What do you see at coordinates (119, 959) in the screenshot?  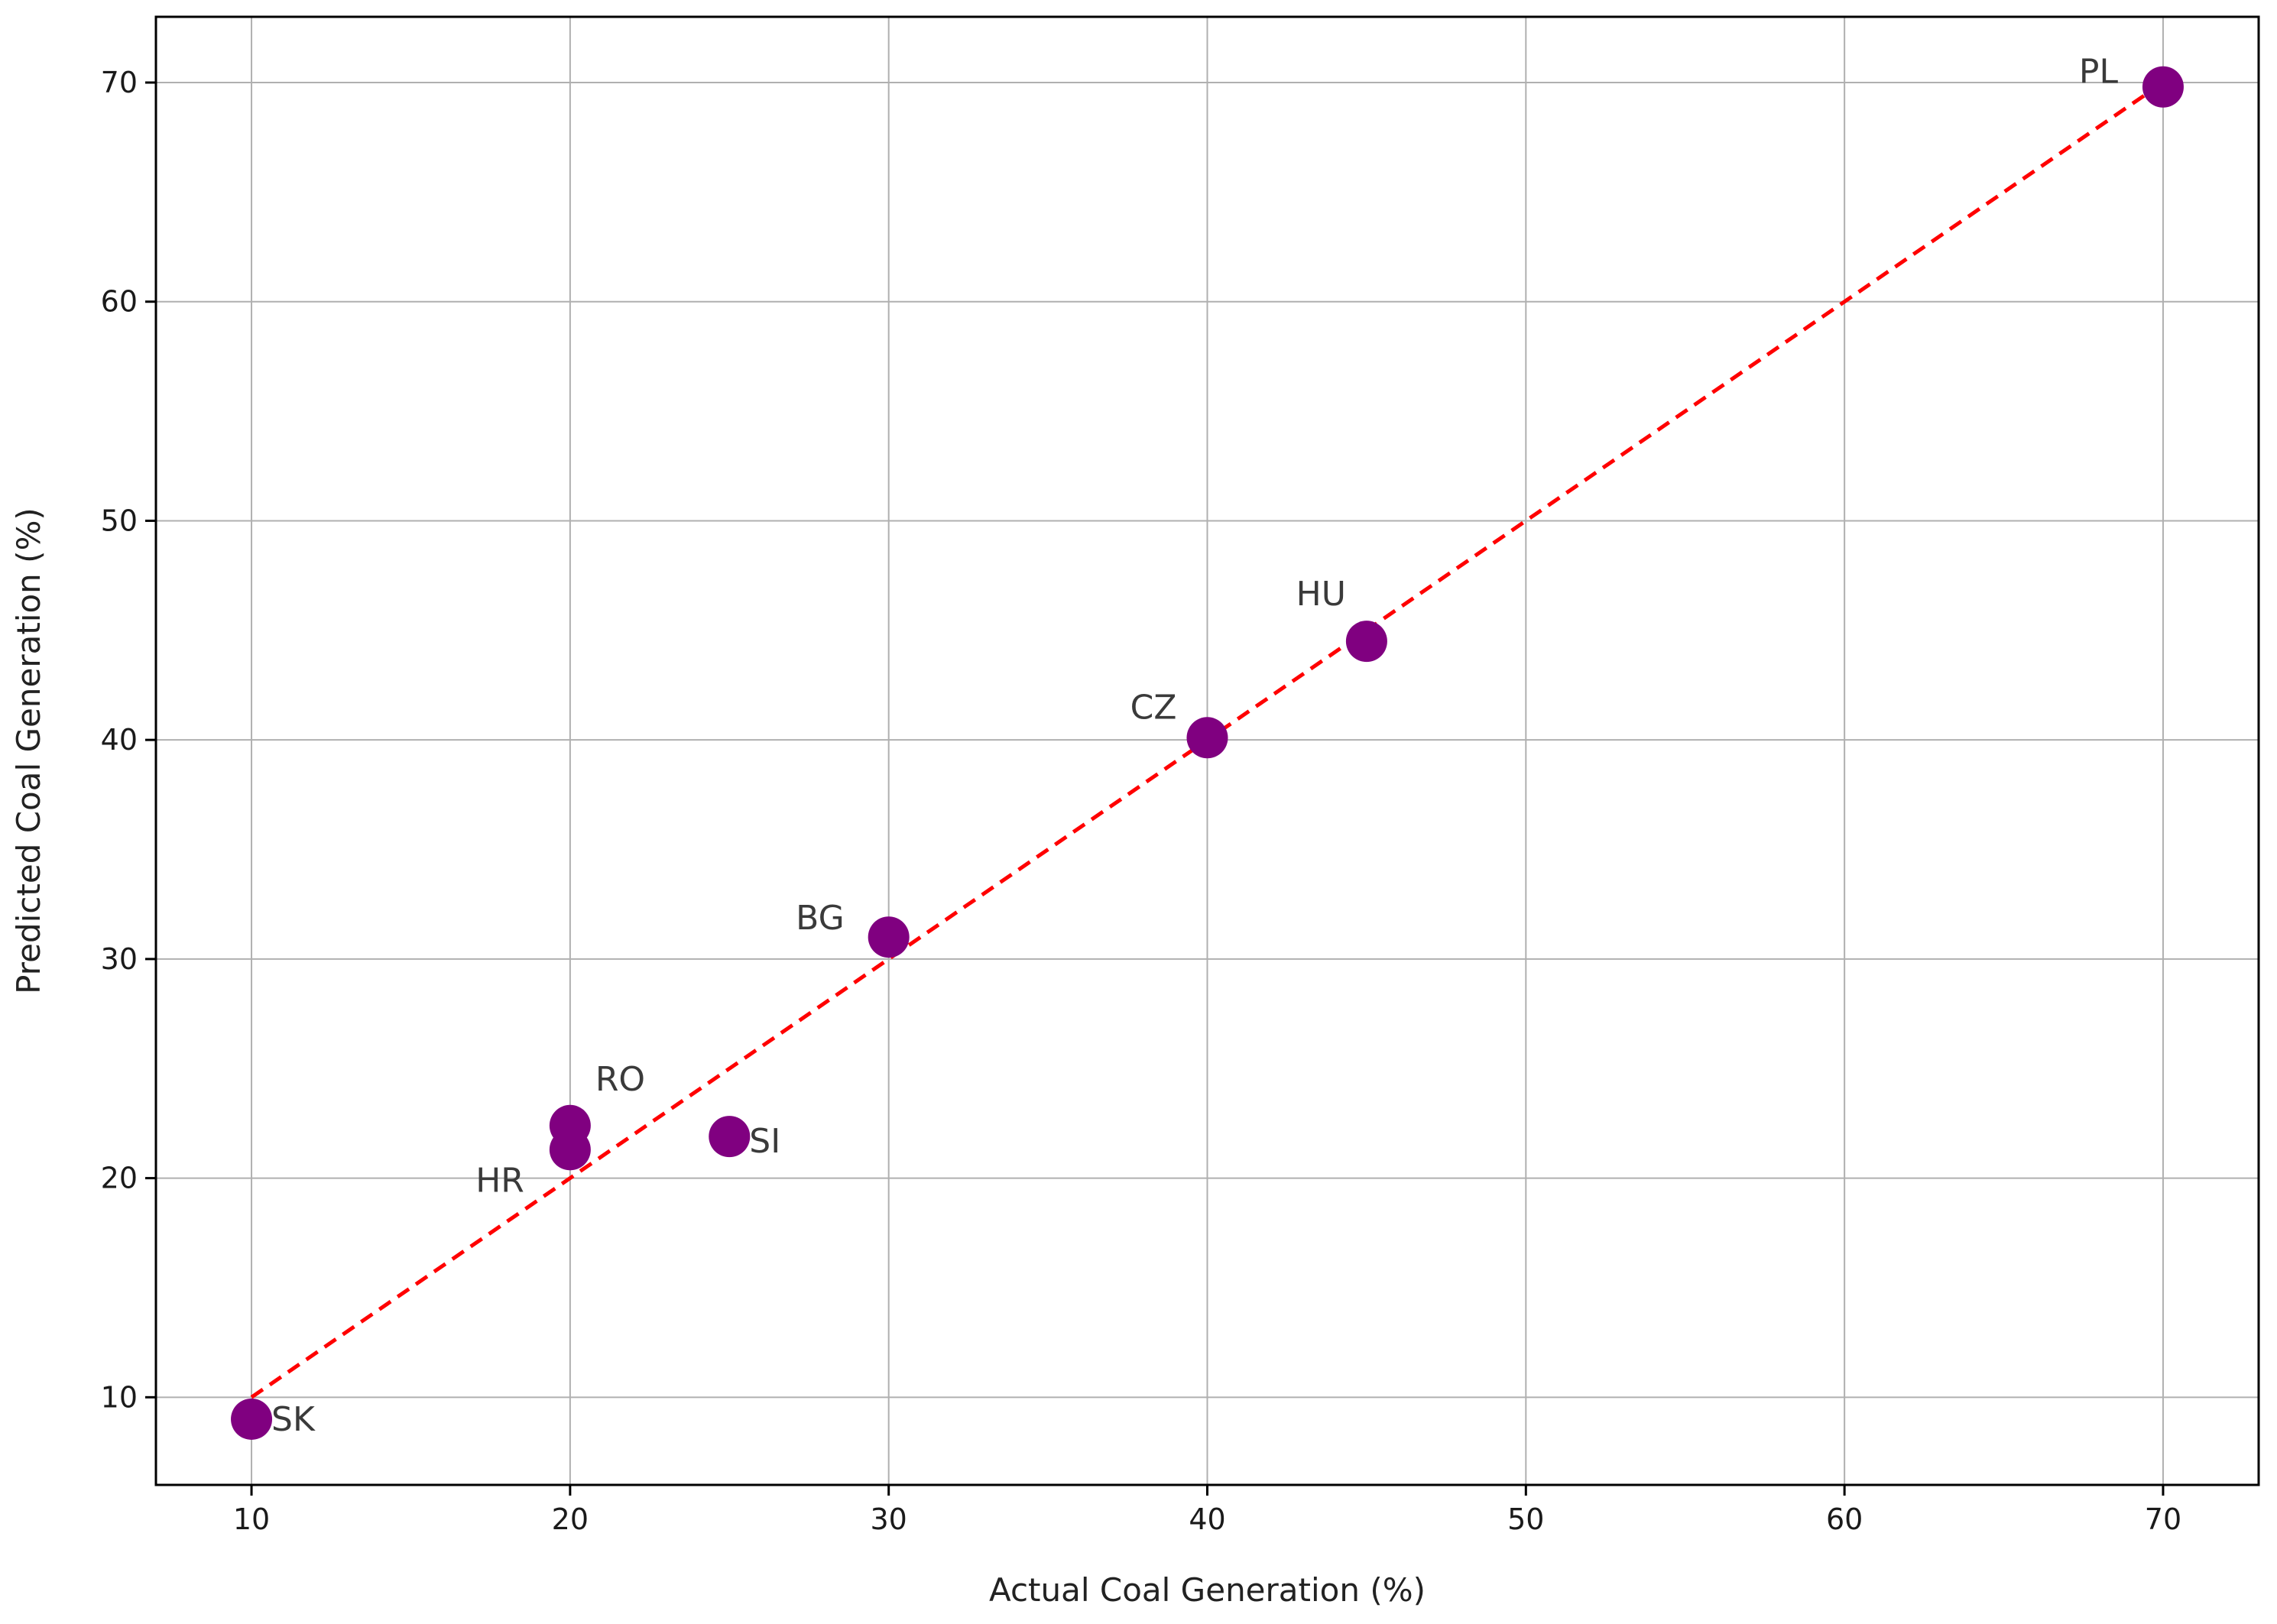 I see `y-tick-label: 30` at bounding box center [119, 959].